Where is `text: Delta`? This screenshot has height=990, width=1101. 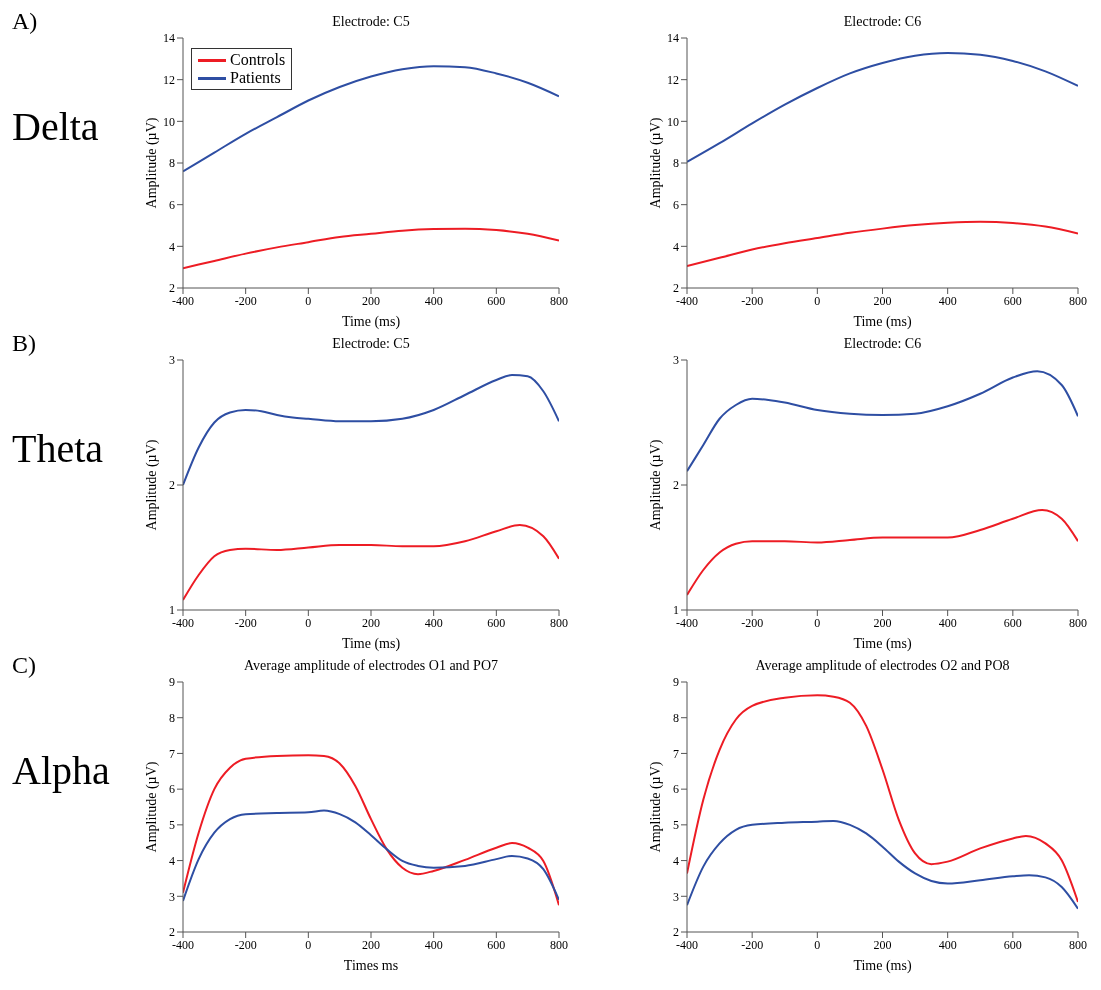 text: Delta is located at coordinates (55, 126).